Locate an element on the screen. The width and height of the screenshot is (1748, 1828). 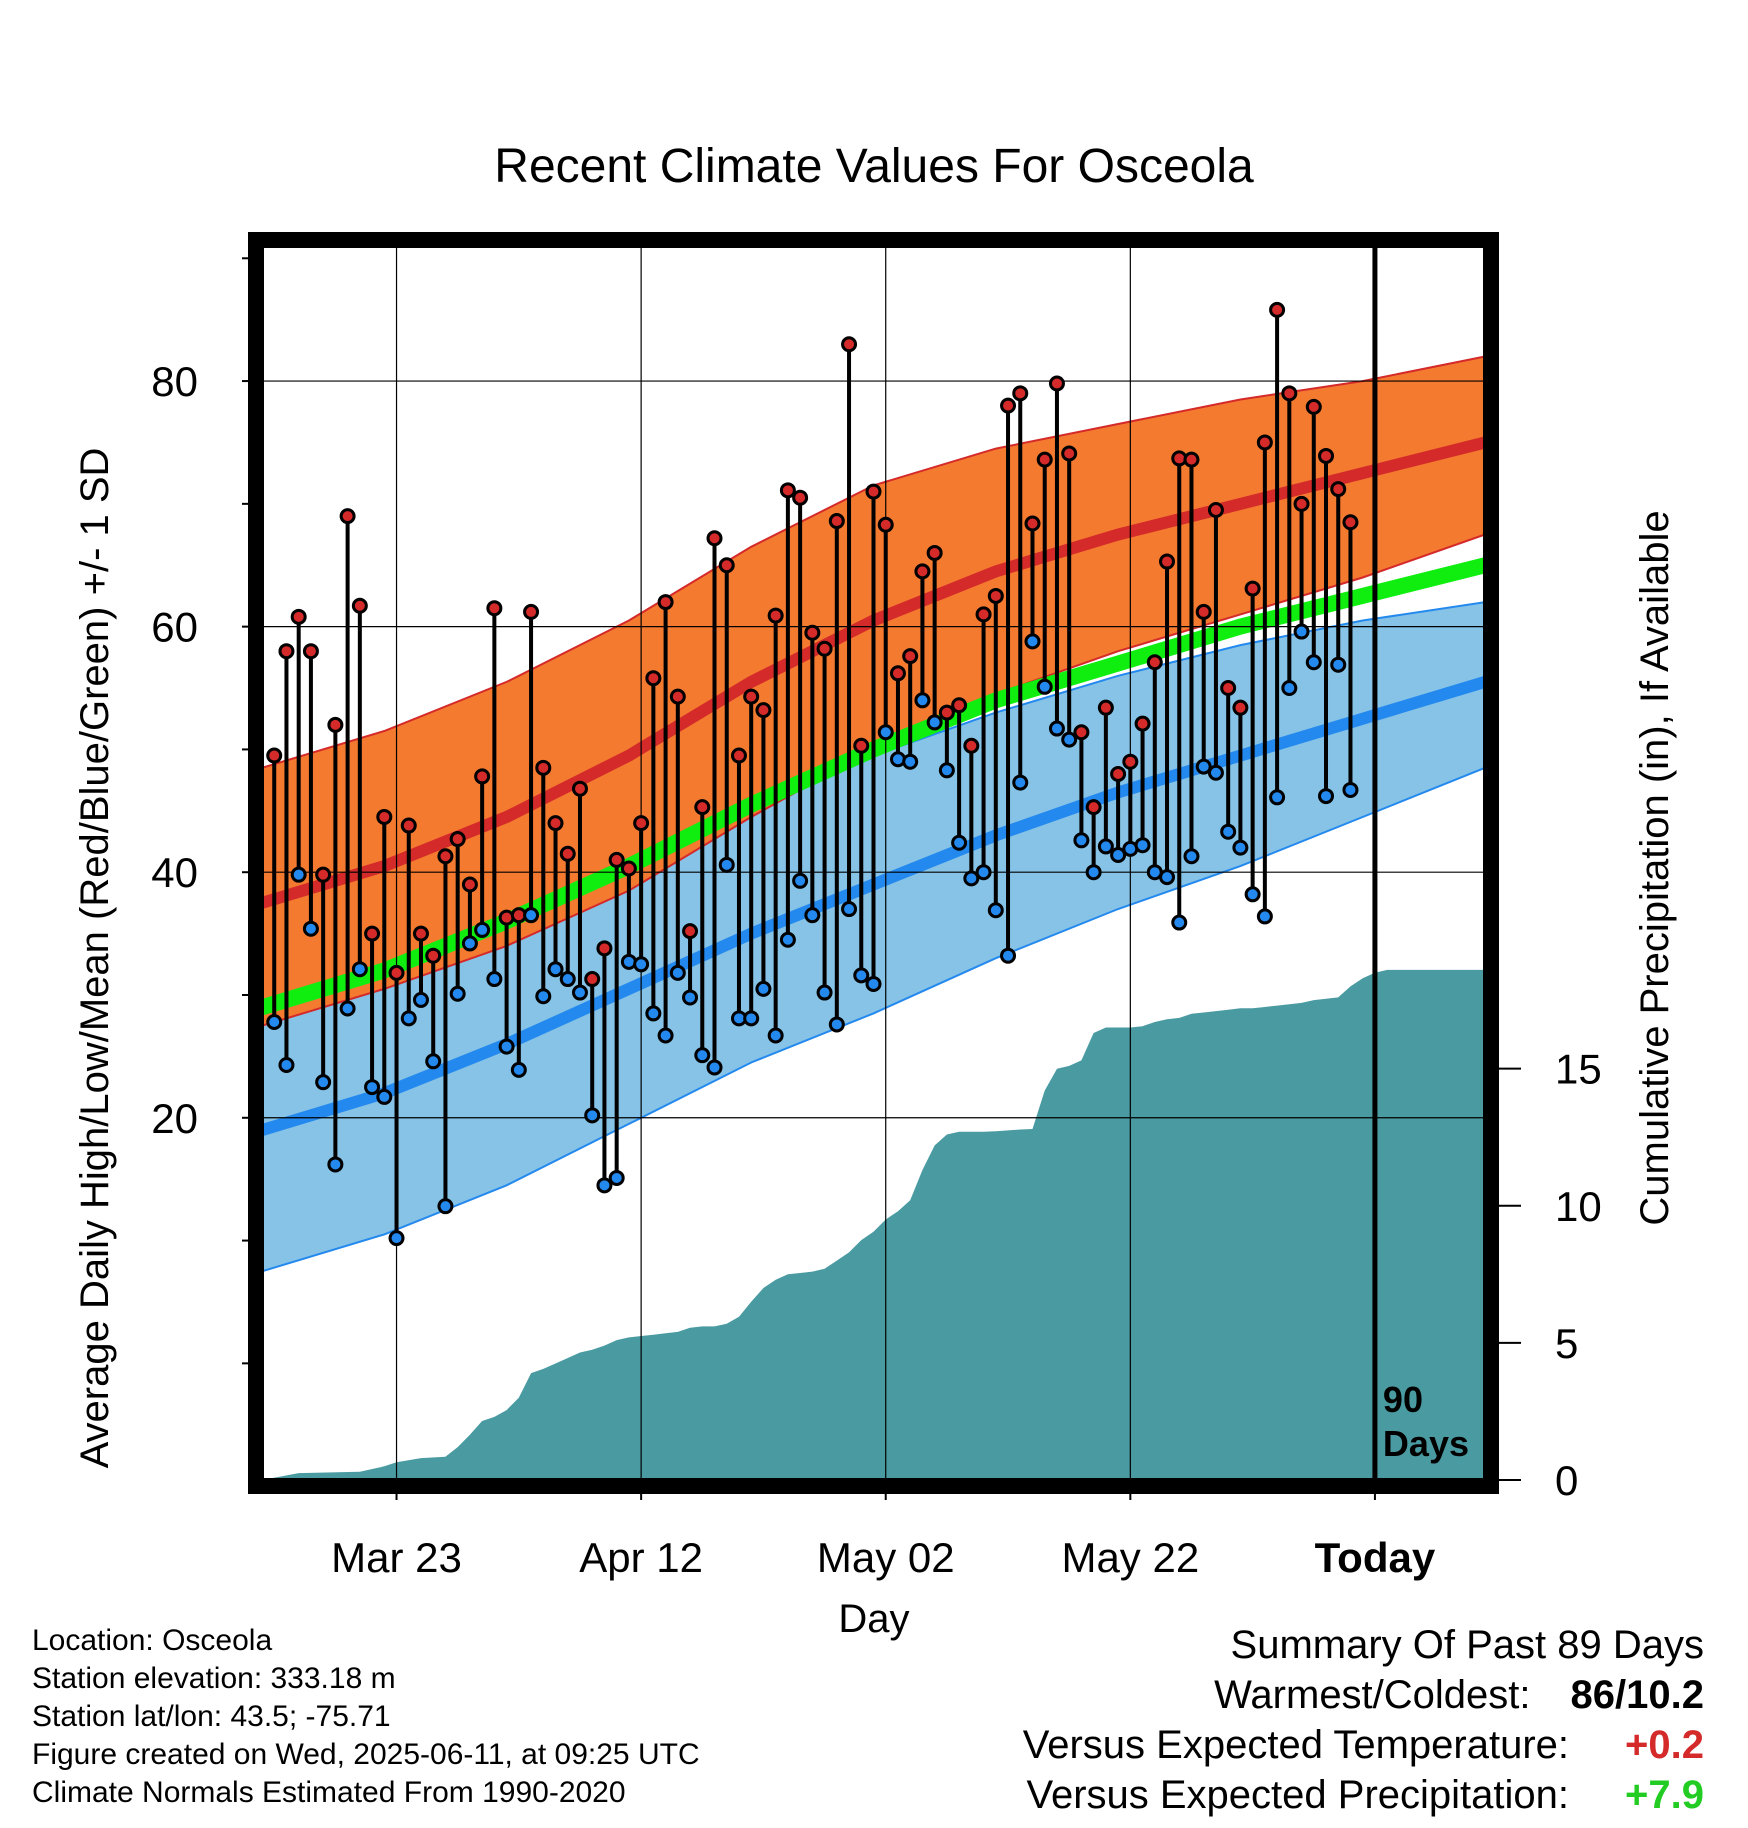
y2-tick-label: 10 is located at coordinates (1578, 1206).